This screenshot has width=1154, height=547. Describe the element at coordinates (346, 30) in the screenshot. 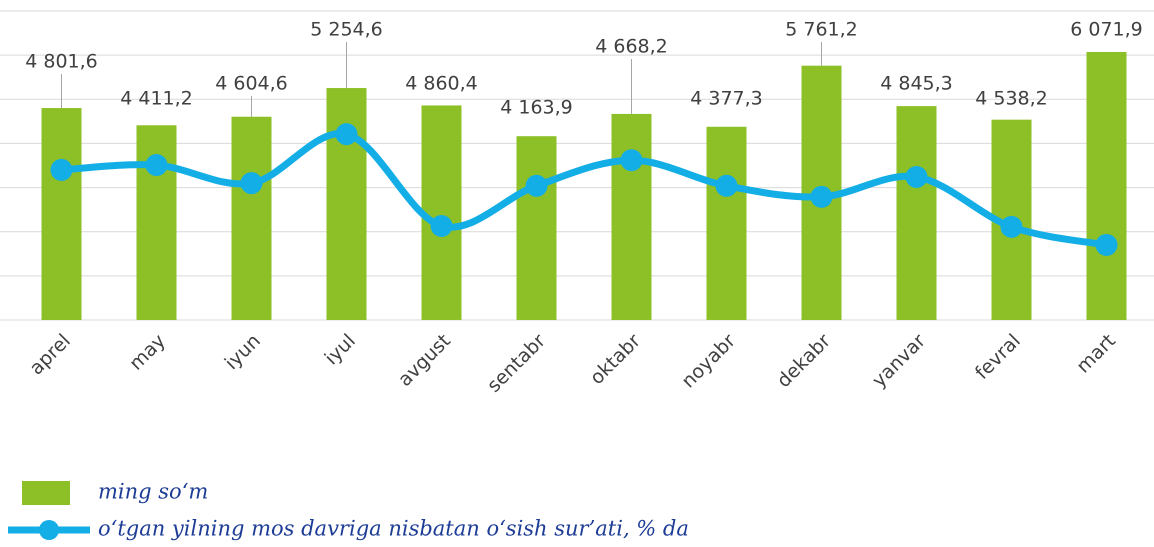

I see `data-label: 5 254,6` at that location.